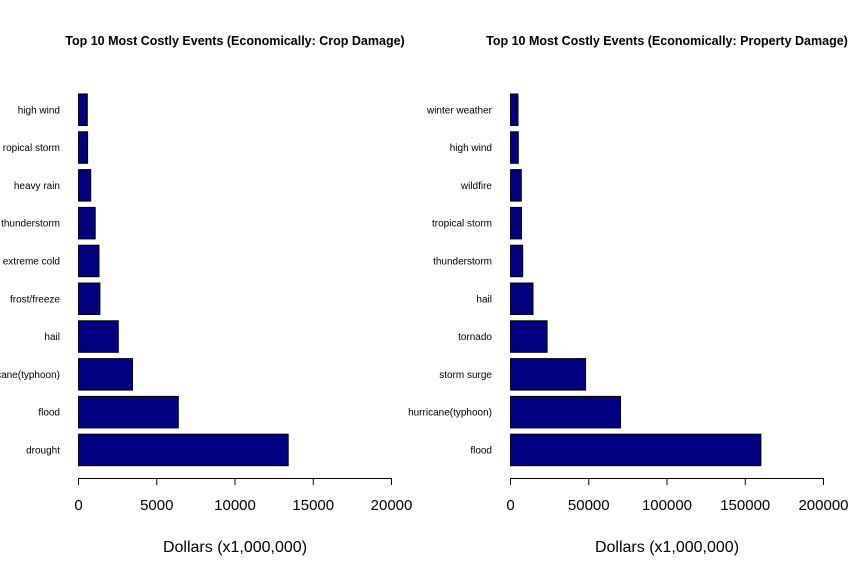 Image resolution: width=864 pixels, height=576 pixels. I want to click on crop-damage-category-label: frost/freeze, so click(35, 299).